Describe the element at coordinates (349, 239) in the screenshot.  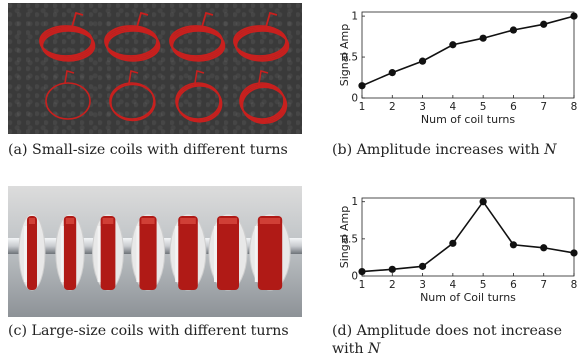
I see `y-tick-label-d: 0.5` at that location.